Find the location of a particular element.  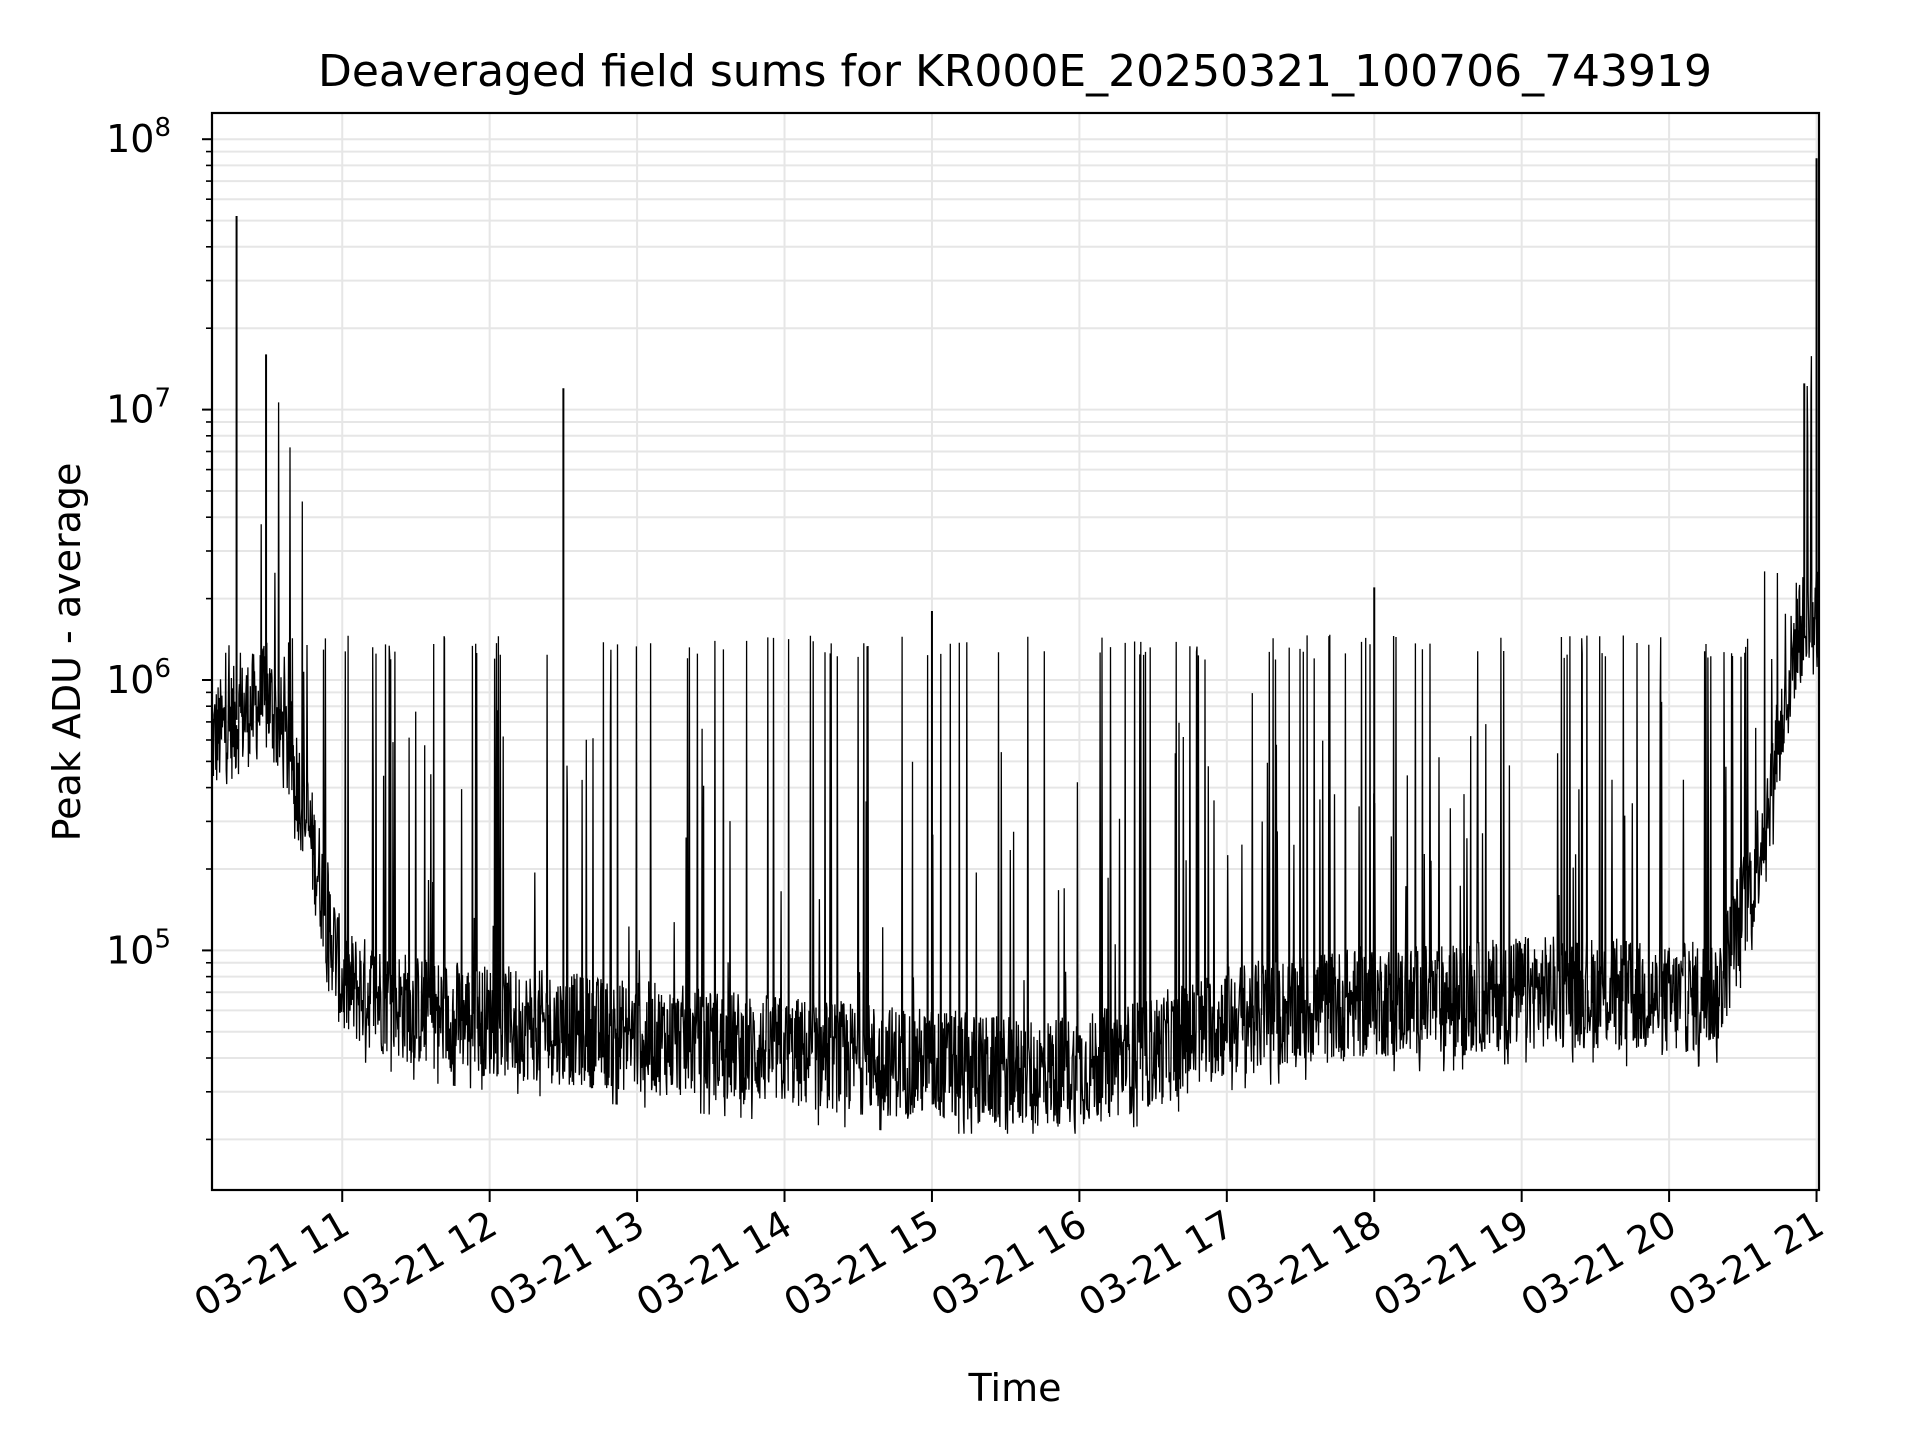

y-tick-label: 106 is located at coordinates (138, 678).